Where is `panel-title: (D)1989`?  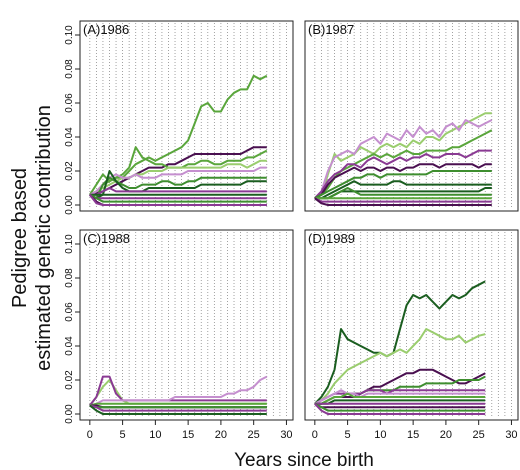
panel-title: (D)1989 is located at coordinates (331, 238).